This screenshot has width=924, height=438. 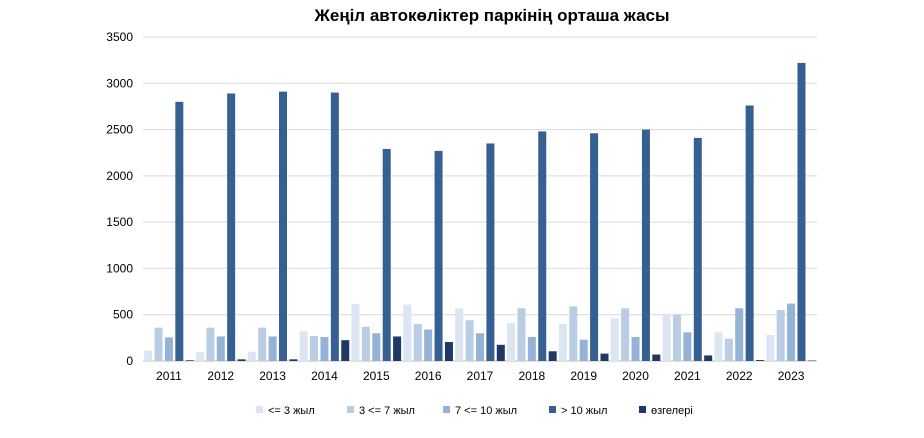 What do you see at coordinates (376, 376) in the screenshot?
I see `x-tick-label: 2015` at bounding box center [376, 376].